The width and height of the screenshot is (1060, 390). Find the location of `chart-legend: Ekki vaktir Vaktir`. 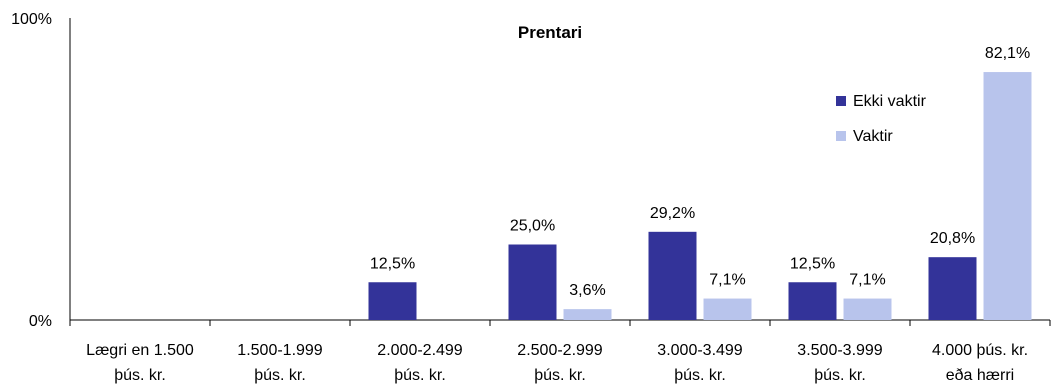

chart-legend: Ekki vaktir Vaktir is located at coordinates (881, 119).